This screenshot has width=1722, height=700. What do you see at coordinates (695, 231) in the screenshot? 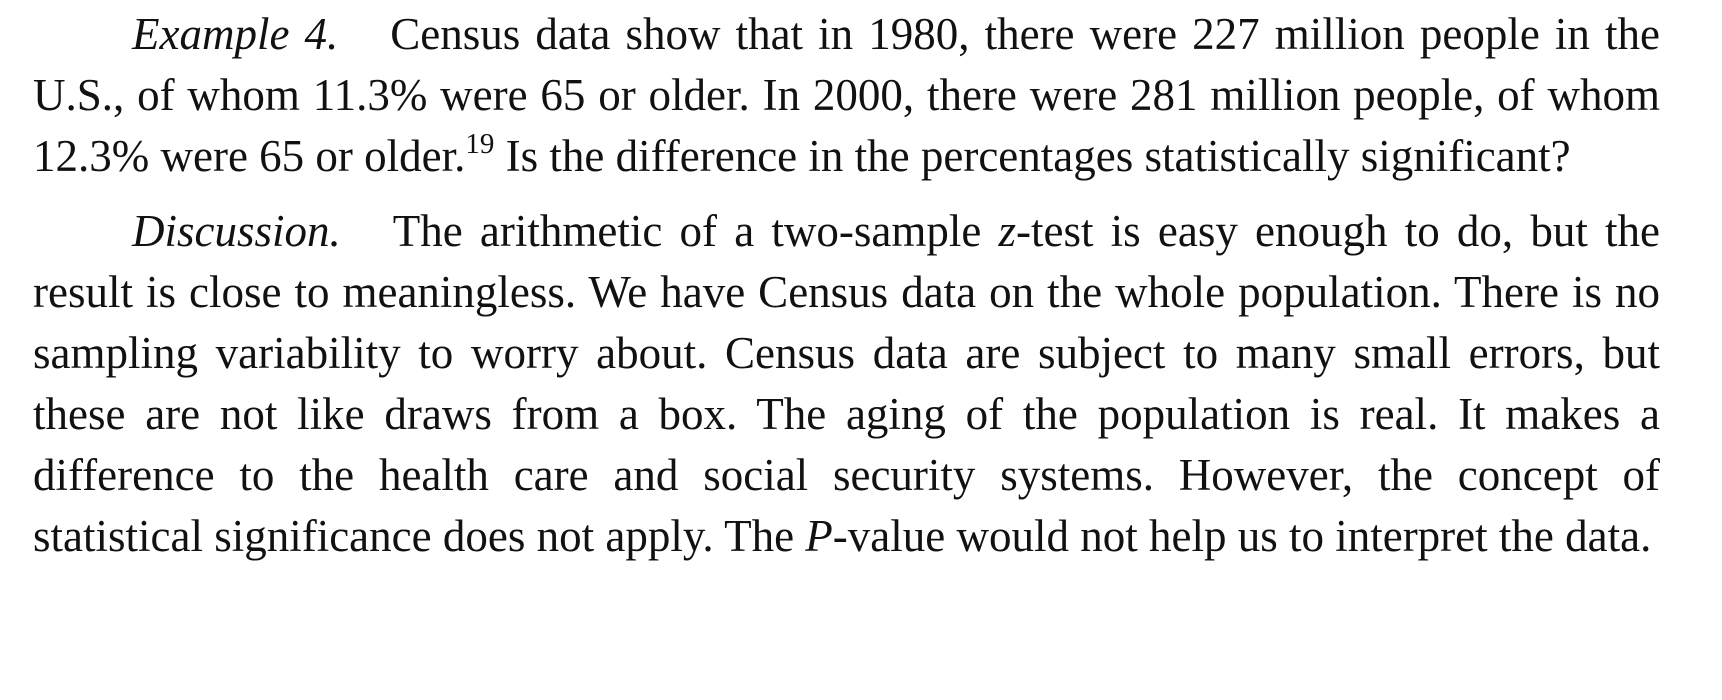
I see `discussion-text-part1: The arithmetic of a two-sample` at bounding box center [695, 231].